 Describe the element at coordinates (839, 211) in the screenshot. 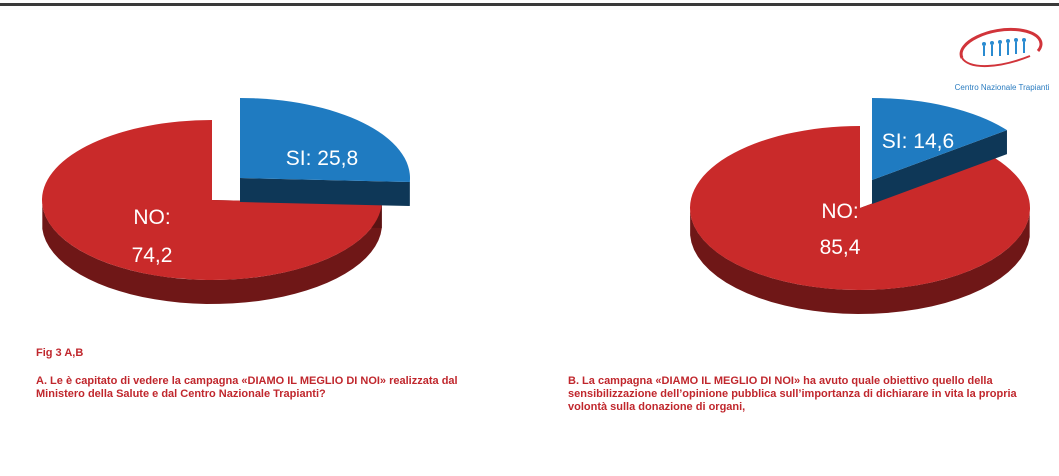

I see `label-no-title-b: NO:` at that location.